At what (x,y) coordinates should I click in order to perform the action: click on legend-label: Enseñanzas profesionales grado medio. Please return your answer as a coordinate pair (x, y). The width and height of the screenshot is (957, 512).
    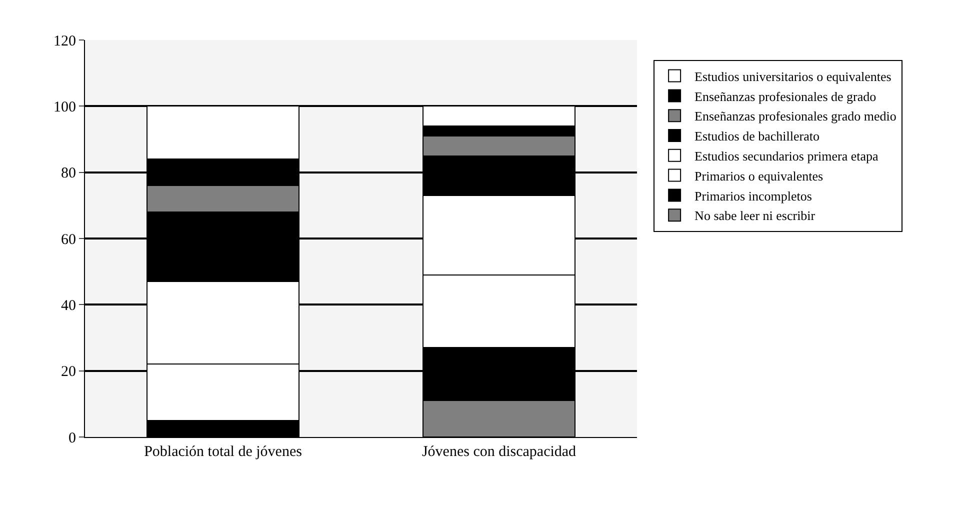
    Looking at the image, I should click on (795, 116).